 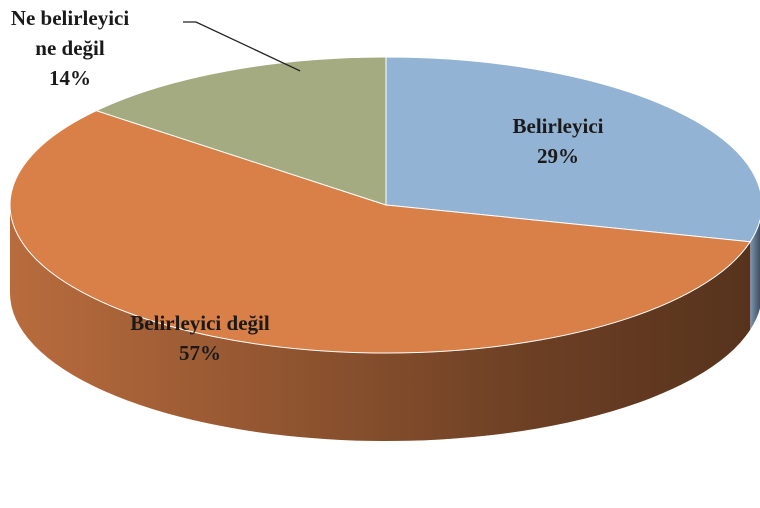 What do you see at coordinates (755, 274) in the screenshot?
I see `slice-side-shade` at bounding box center [755, 274].